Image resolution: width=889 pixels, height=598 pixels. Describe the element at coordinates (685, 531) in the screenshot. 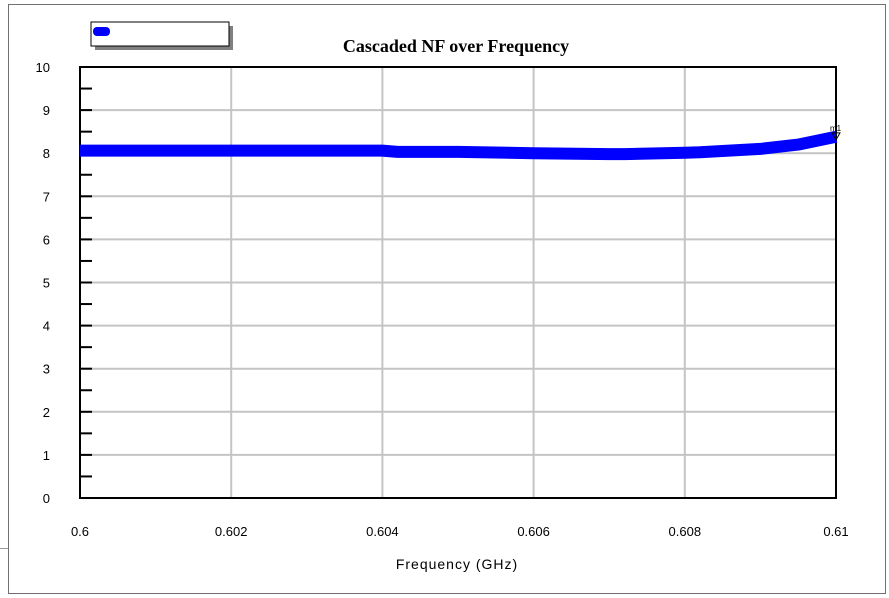

I see `x-tick-label: 0.608` at that location.